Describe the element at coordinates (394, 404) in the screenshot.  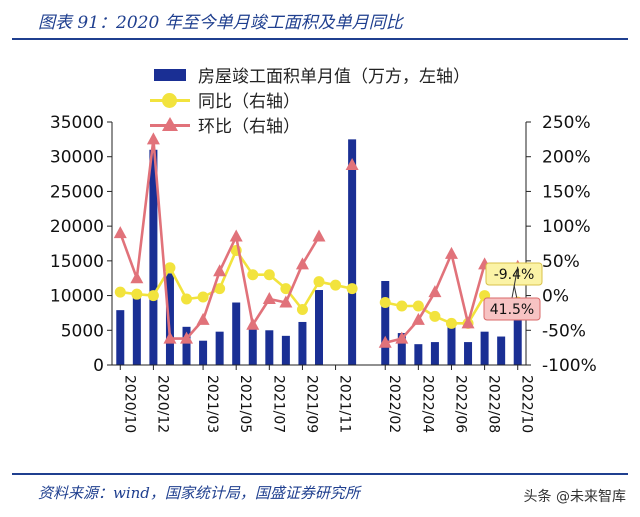
I see `x-tick-label: 2022/02` at that location.